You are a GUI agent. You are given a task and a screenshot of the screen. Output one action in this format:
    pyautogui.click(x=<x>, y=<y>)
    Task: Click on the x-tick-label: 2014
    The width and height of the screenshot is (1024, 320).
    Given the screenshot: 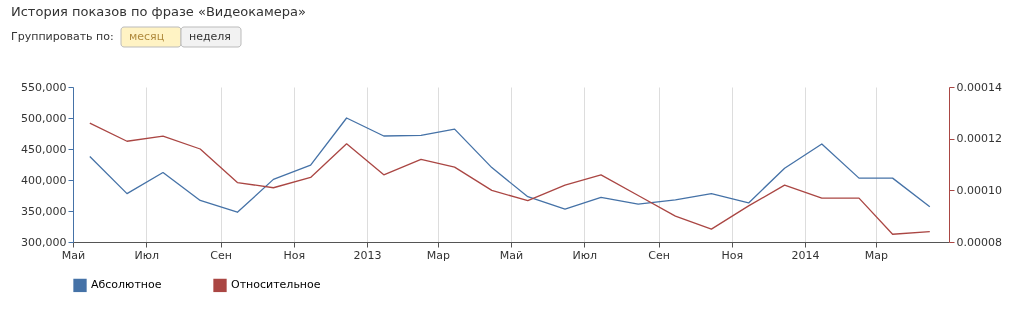 What is the action you would take?
    pyautogui.click(x=805, y=255)
    